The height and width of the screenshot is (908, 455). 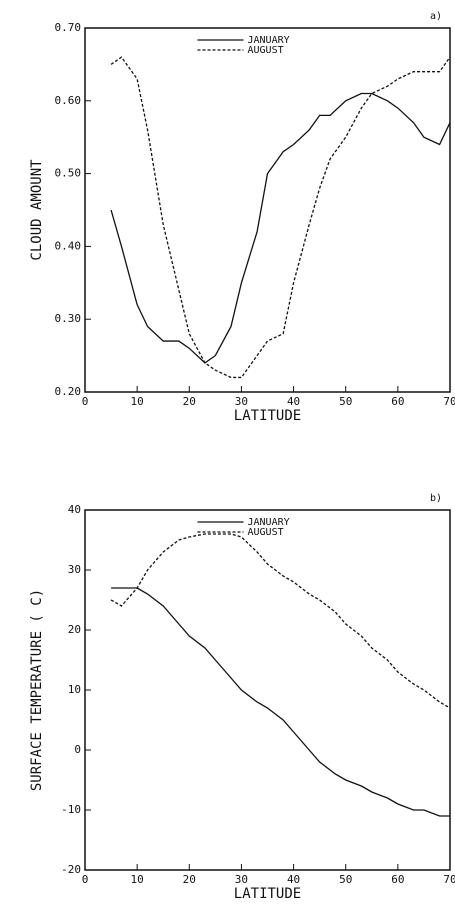 What do you see at coordinates (68, 391) in the screenshot?
I see `y-tick-label: 0.20` at bounding box center [68, 391].